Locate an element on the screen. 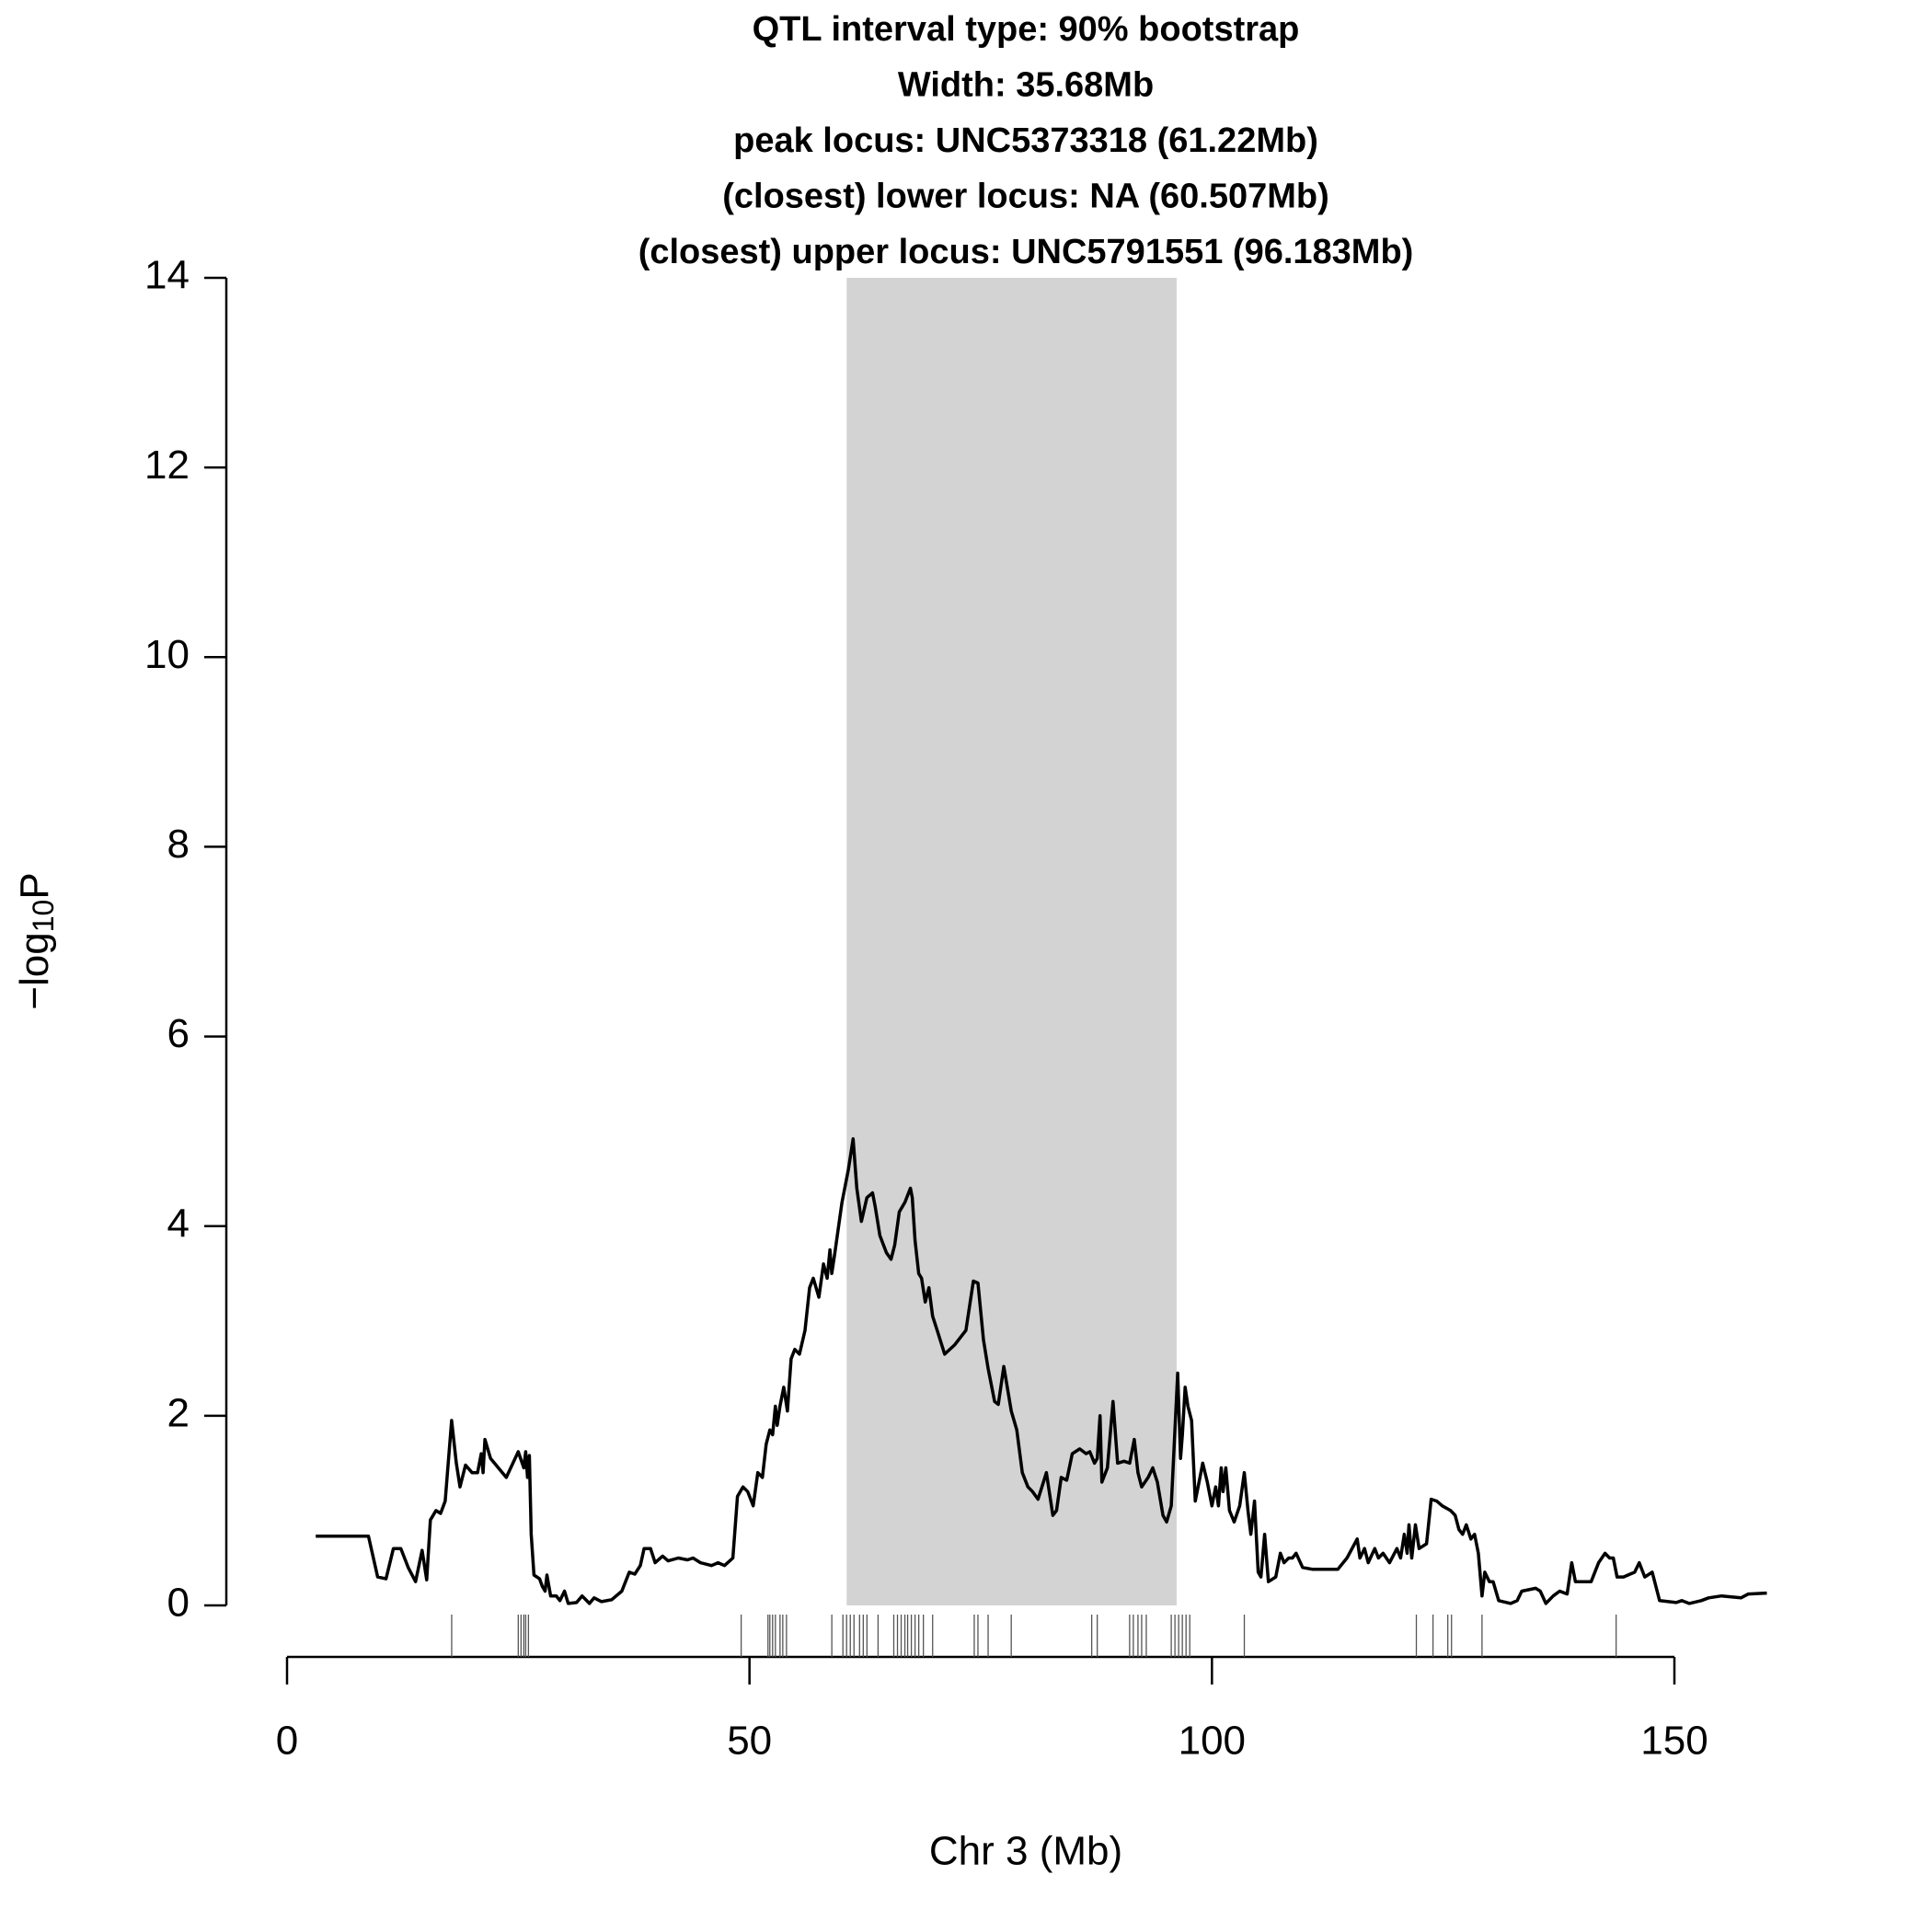  y-tick-label: 8 is located at coordinates (178, 844).